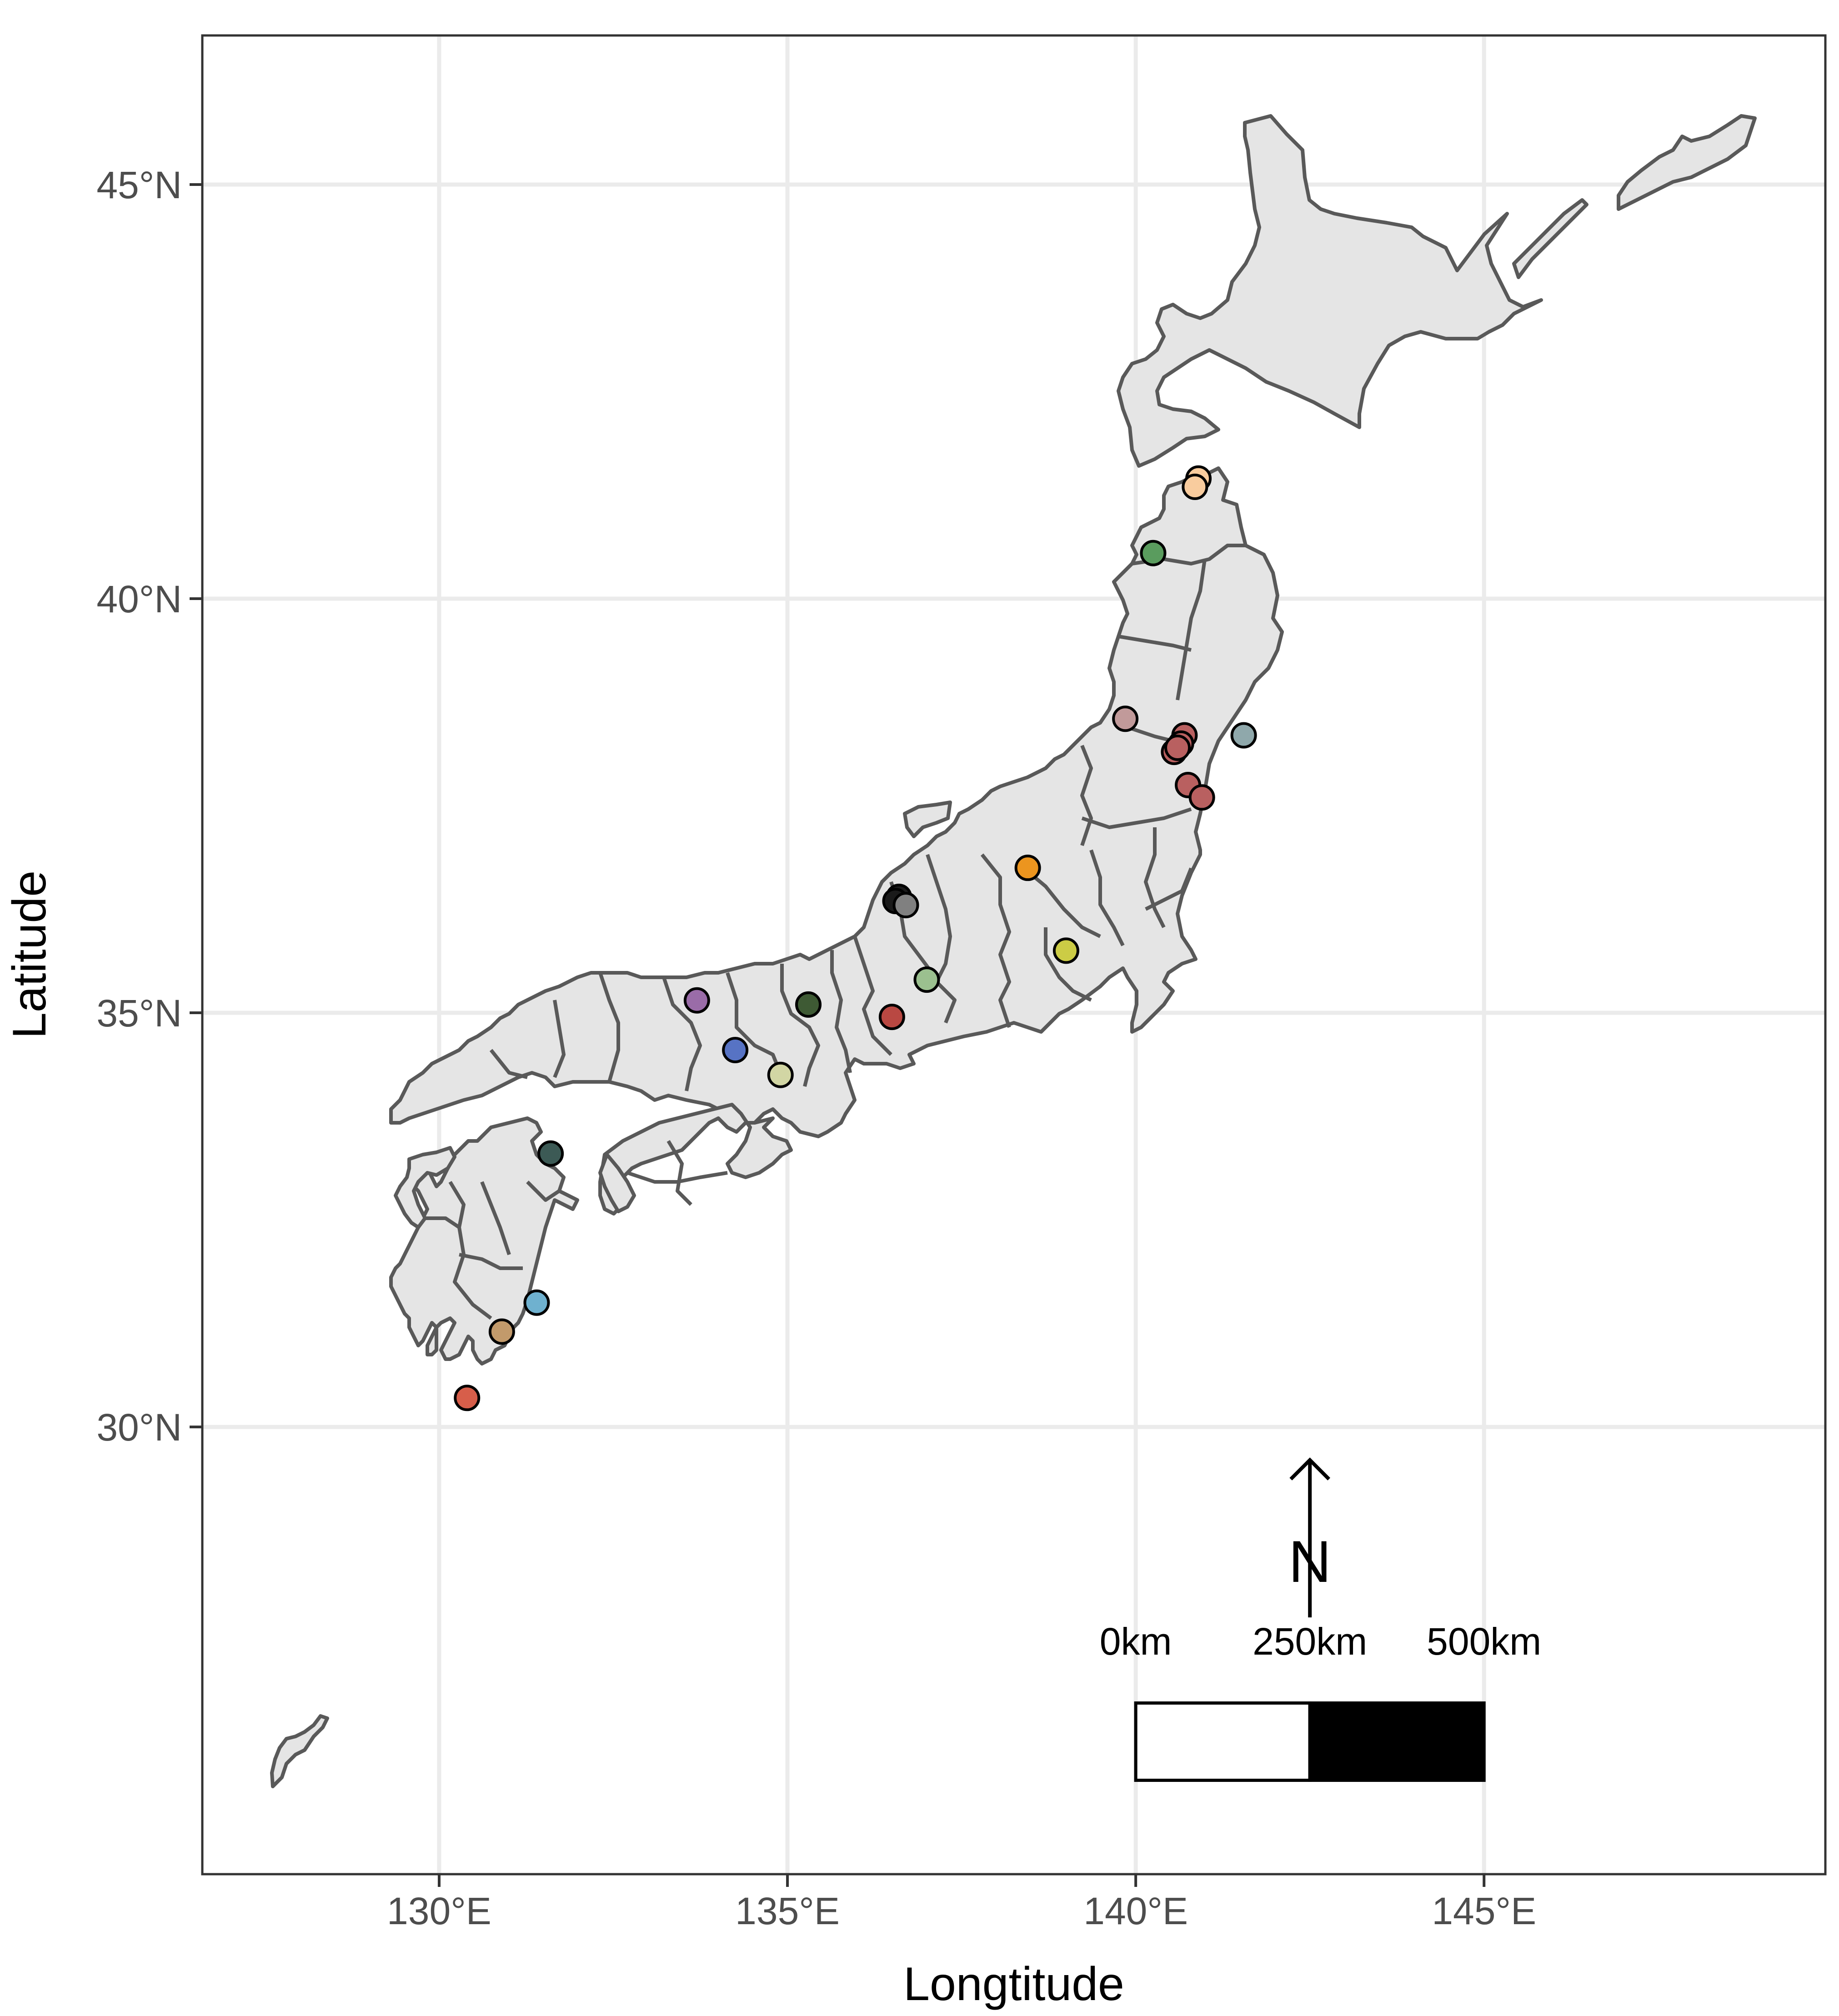 The width and height of the screenshot is (1839, 2016). Describe the element at coordinates (787, 1911) in the screenshot. I see `x-tick-label: 135°E` at that location.